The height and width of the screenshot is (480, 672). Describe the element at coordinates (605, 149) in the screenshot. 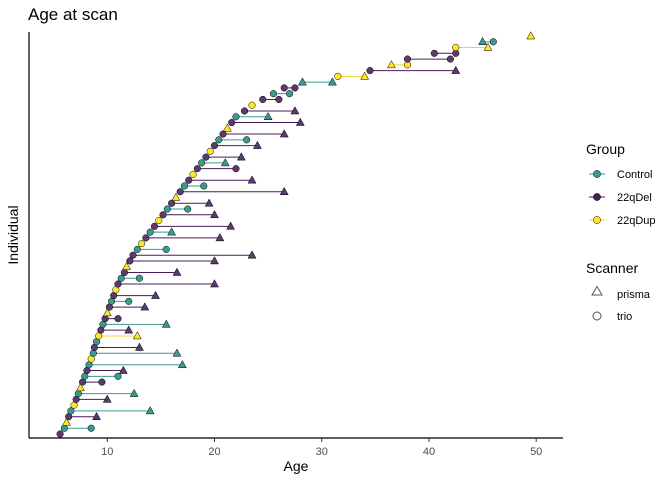

I see `group-legend-title: Group` at that location.